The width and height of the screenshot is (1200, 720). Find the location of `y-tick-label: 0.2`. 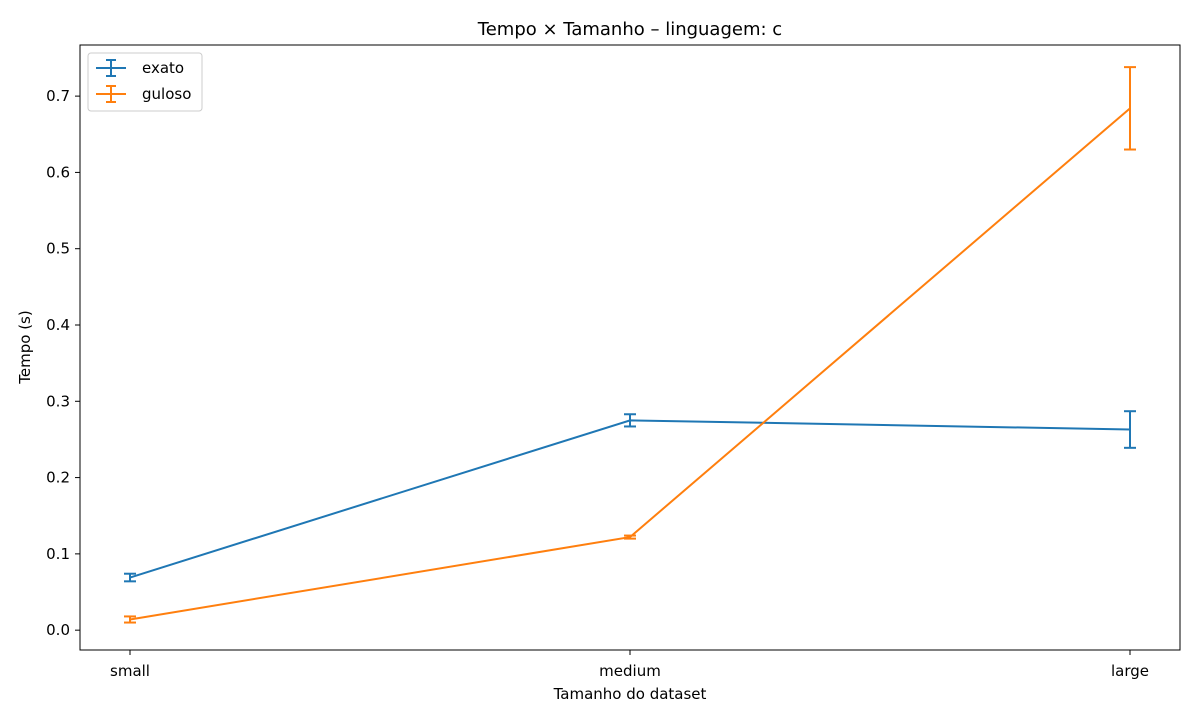

y-tick-label: 0.2 is located at coordinates (58, 478).